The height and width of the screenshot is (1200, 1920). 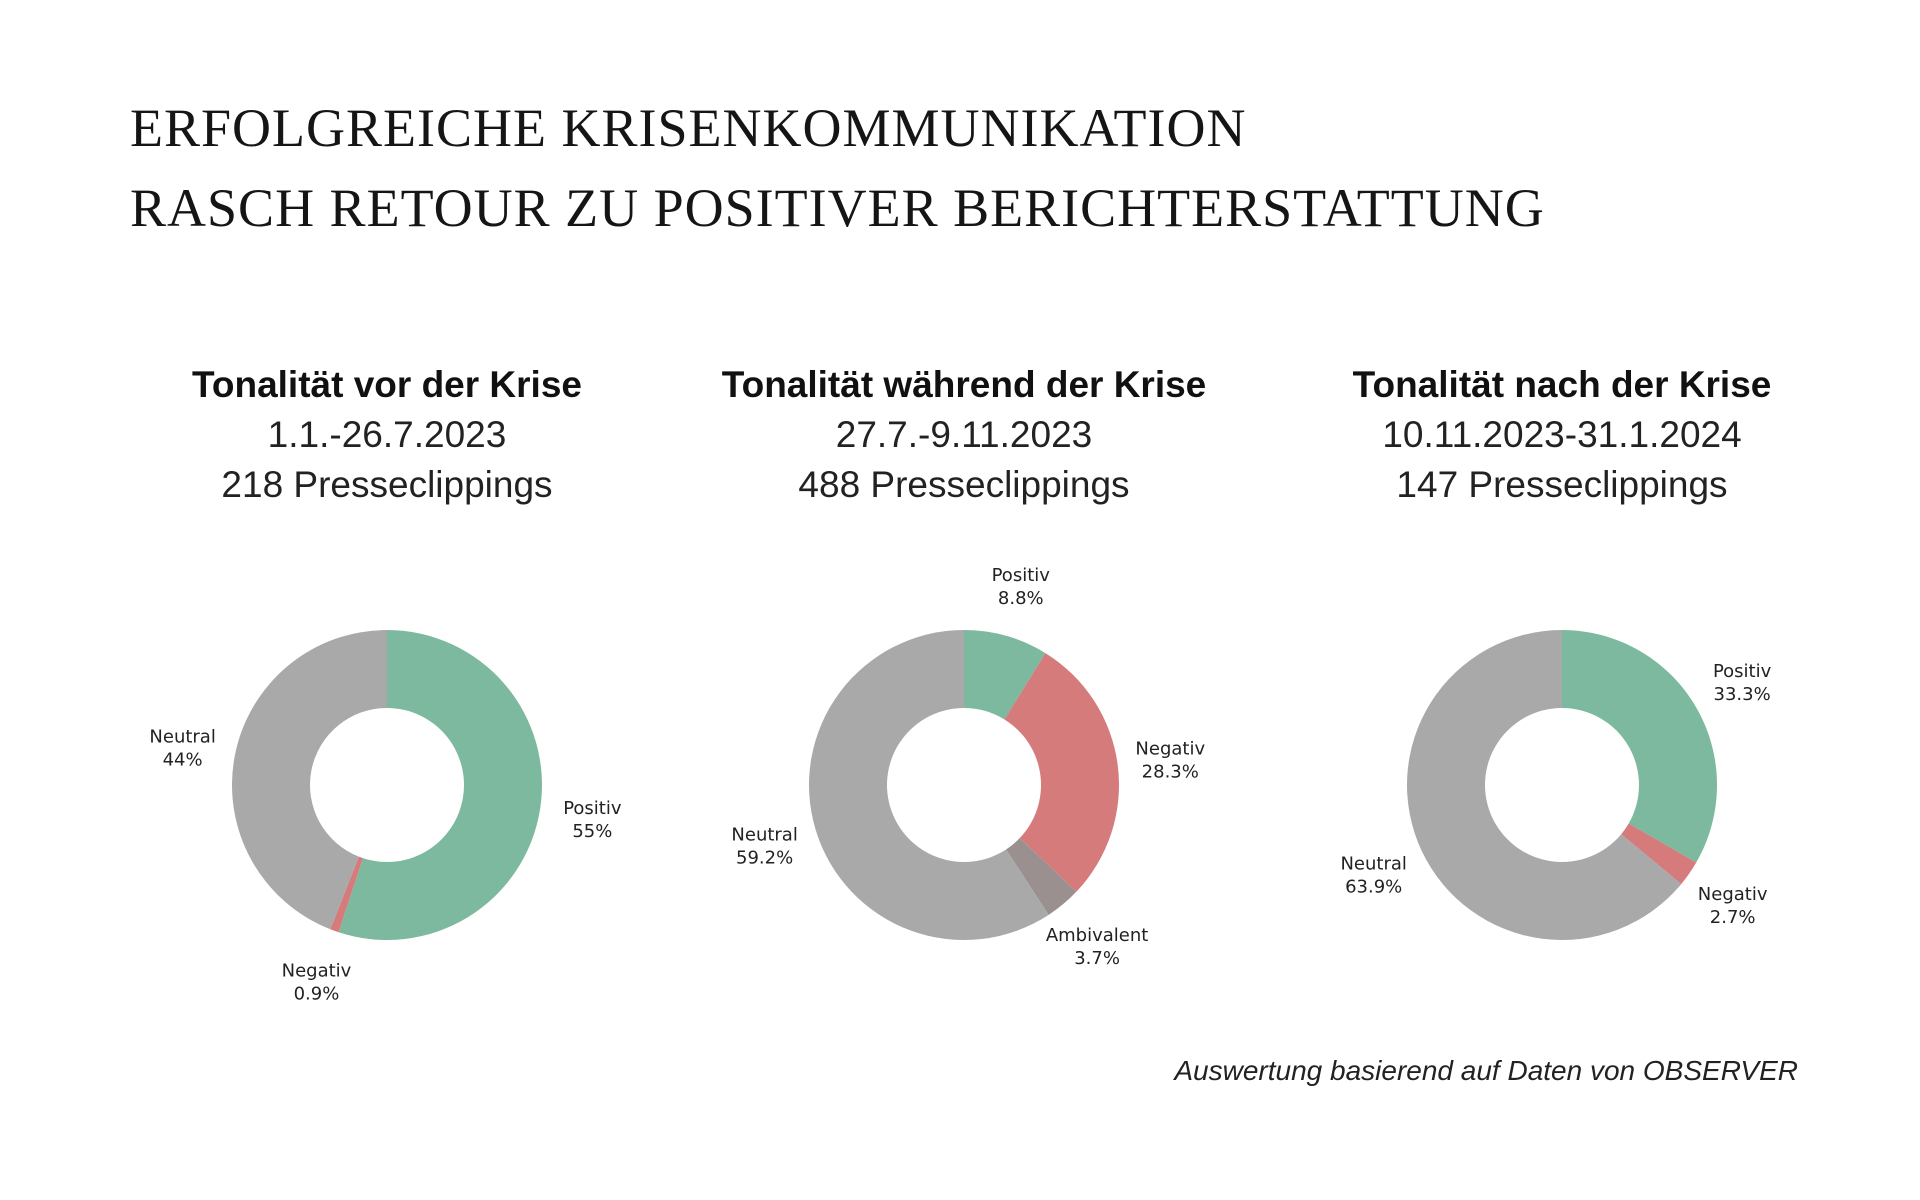 What do you see at coordinates (764, 857) in the screenshot?
I see `slice-value-neutral: 59.2%` at bounding box center [764, 857].